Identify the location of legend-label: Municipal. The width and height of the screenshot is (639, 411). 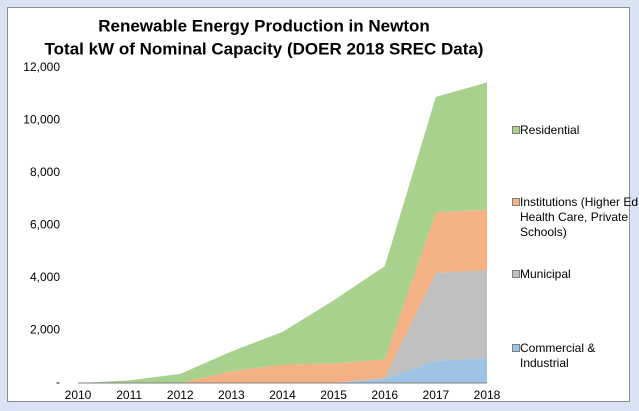
(545, 274).